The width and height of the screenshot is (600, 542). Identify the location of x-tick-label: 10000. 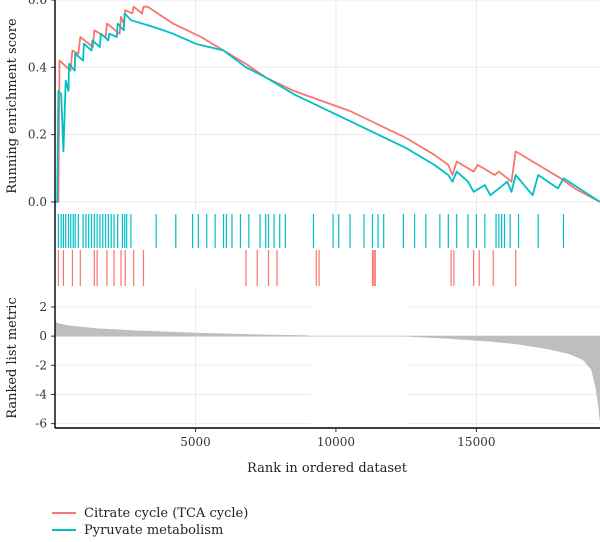
(336, 442).